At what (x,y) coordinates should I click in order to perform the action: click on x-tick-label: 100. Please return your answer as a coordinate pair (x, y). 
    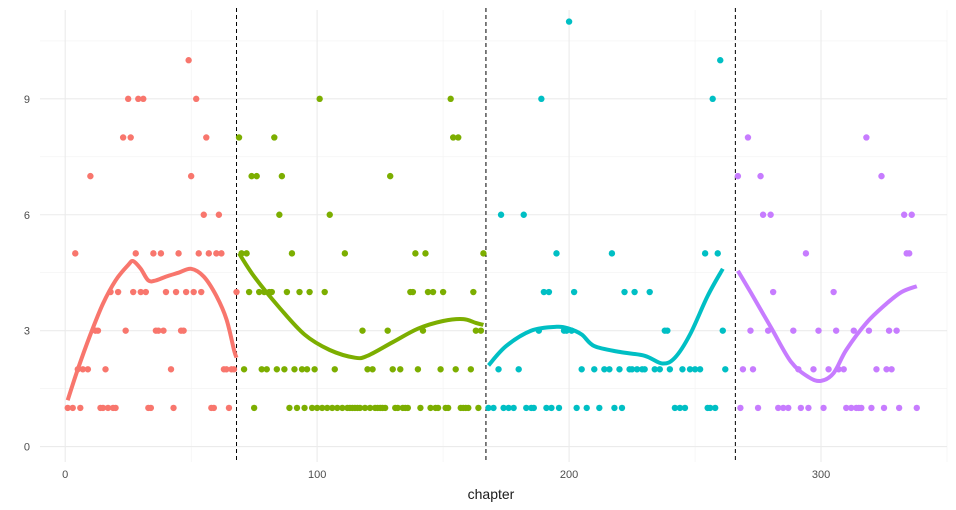
    Looking at the image, I should click on (317, 475).